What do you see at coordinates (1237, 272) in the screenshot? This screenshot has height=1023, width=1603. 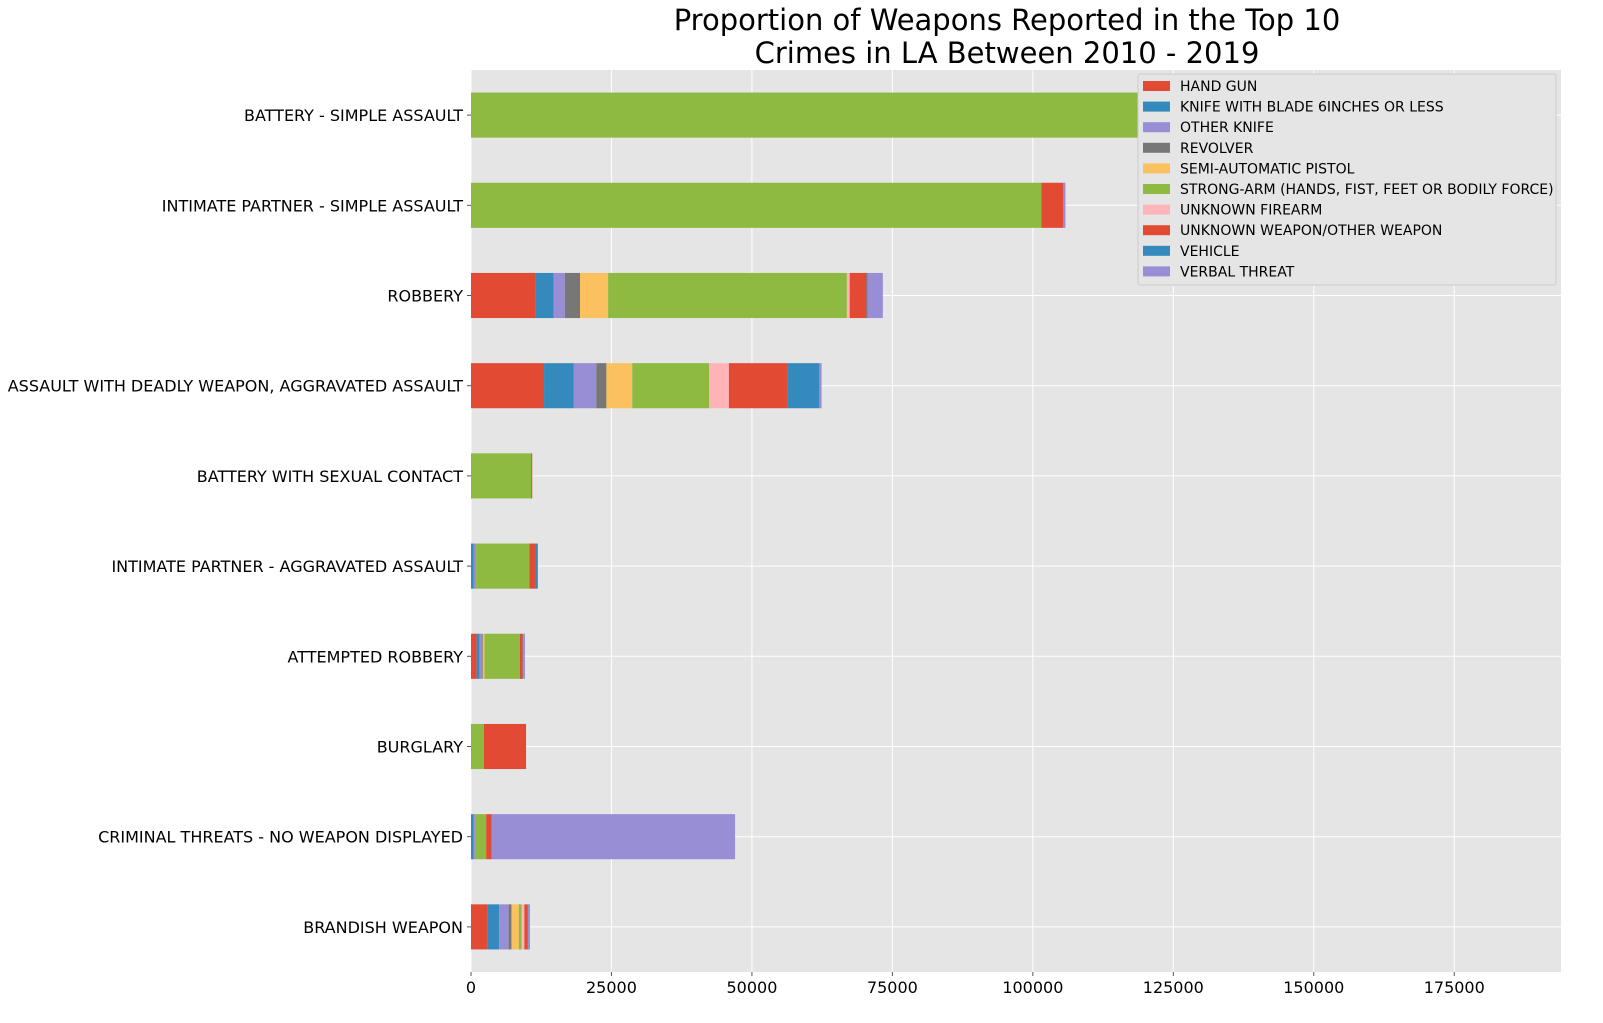 I see `legend-label: VERBAL THREAT` at bounding box center [1237, 272].